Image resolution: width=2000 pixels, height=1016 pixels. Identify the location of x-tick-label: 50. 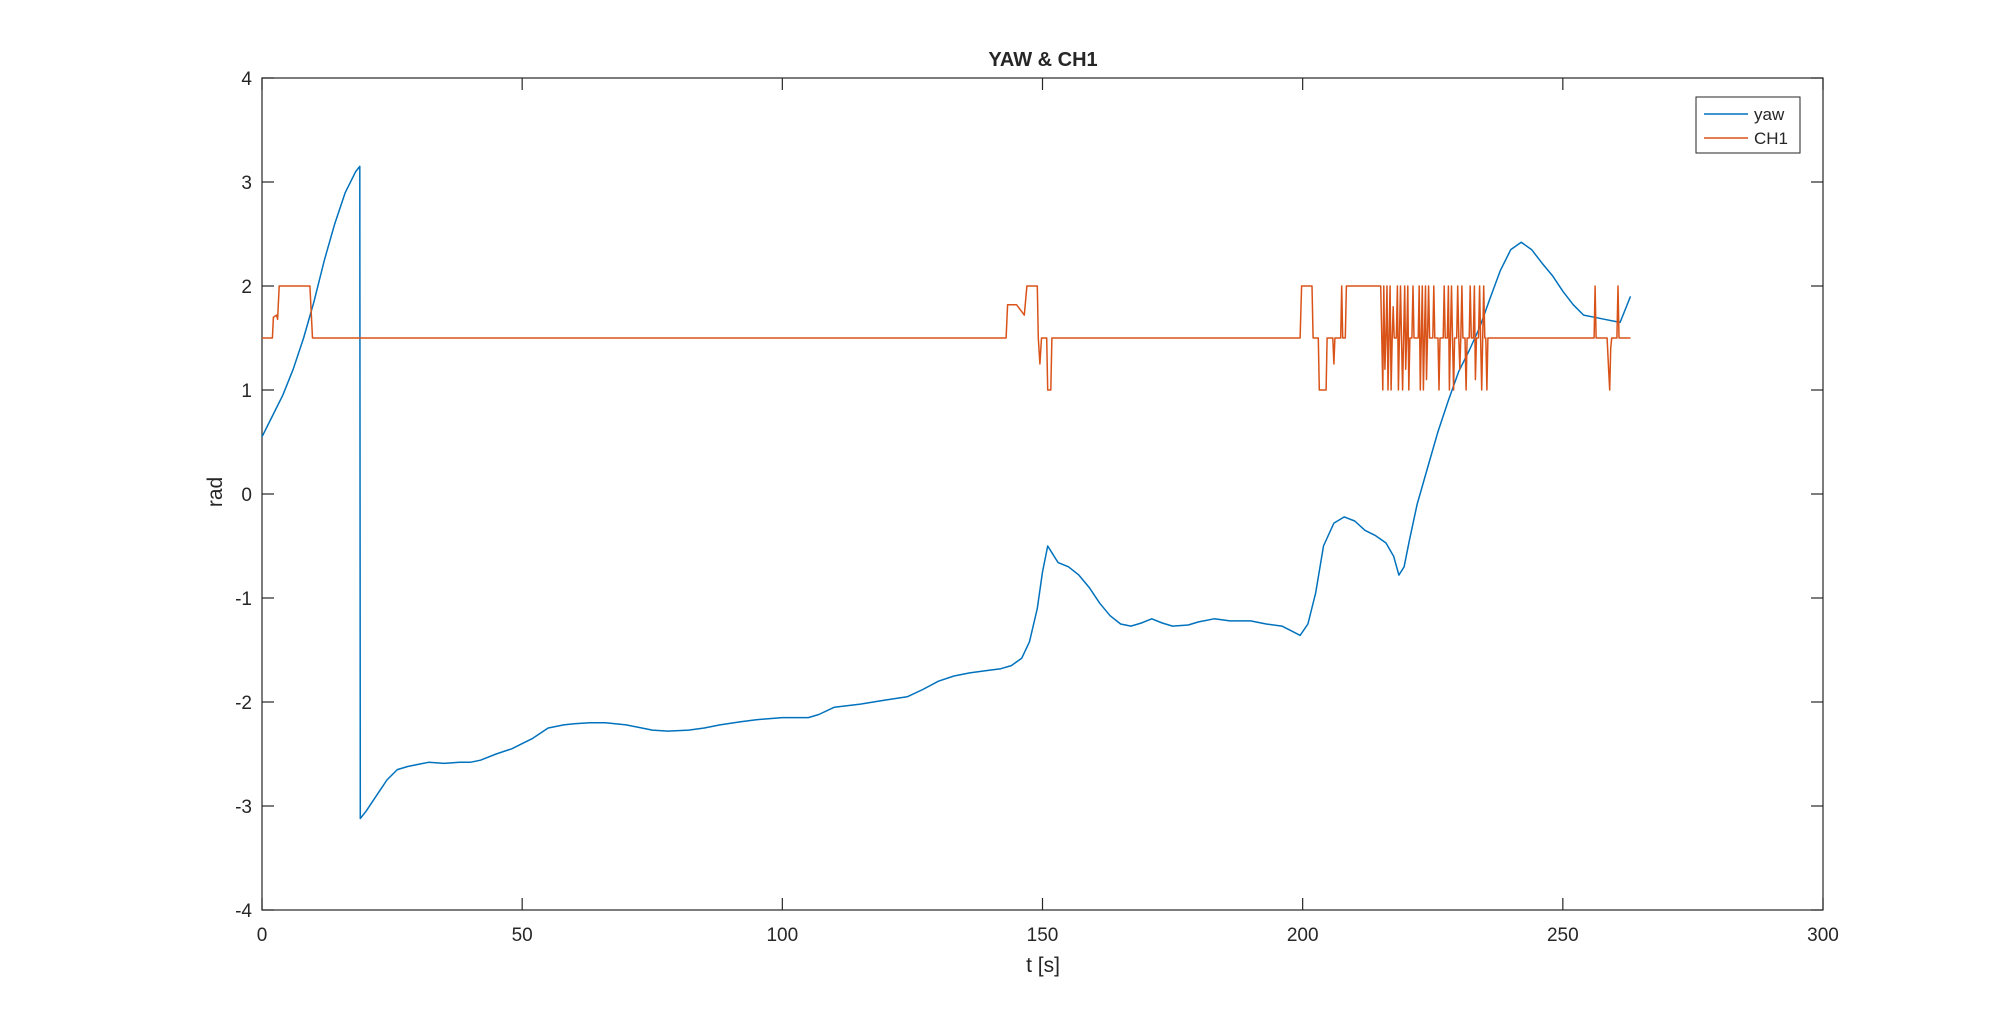
(522, 935).